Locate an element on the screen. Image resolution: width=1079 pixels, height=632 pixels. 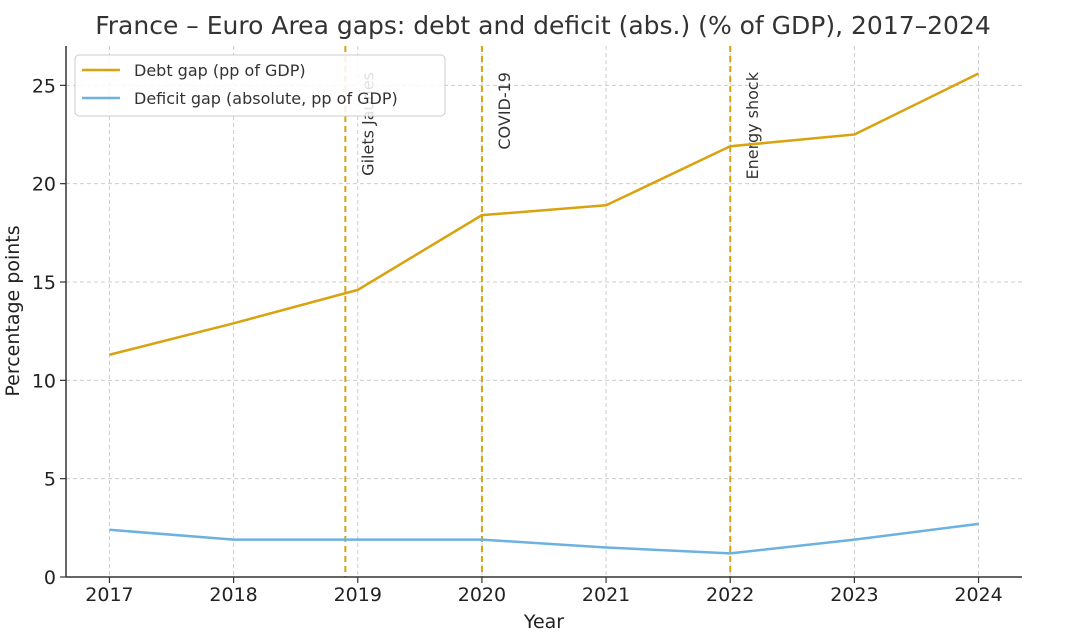
x-tick-label: 2017 is located at coordinates (109, 595).